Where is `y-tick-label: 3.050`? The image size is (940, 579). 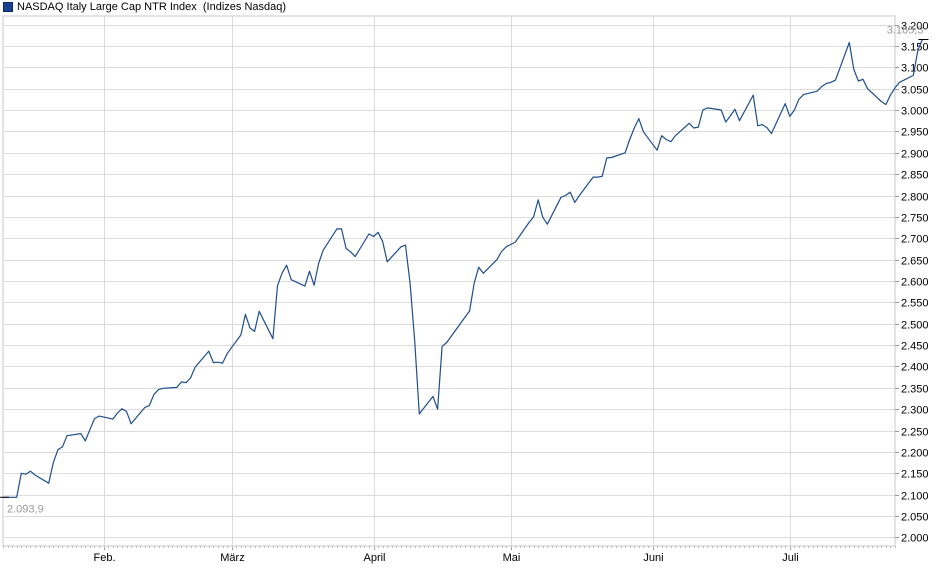
y-tick-label: 3.050 is located at coordinates (915, 91).